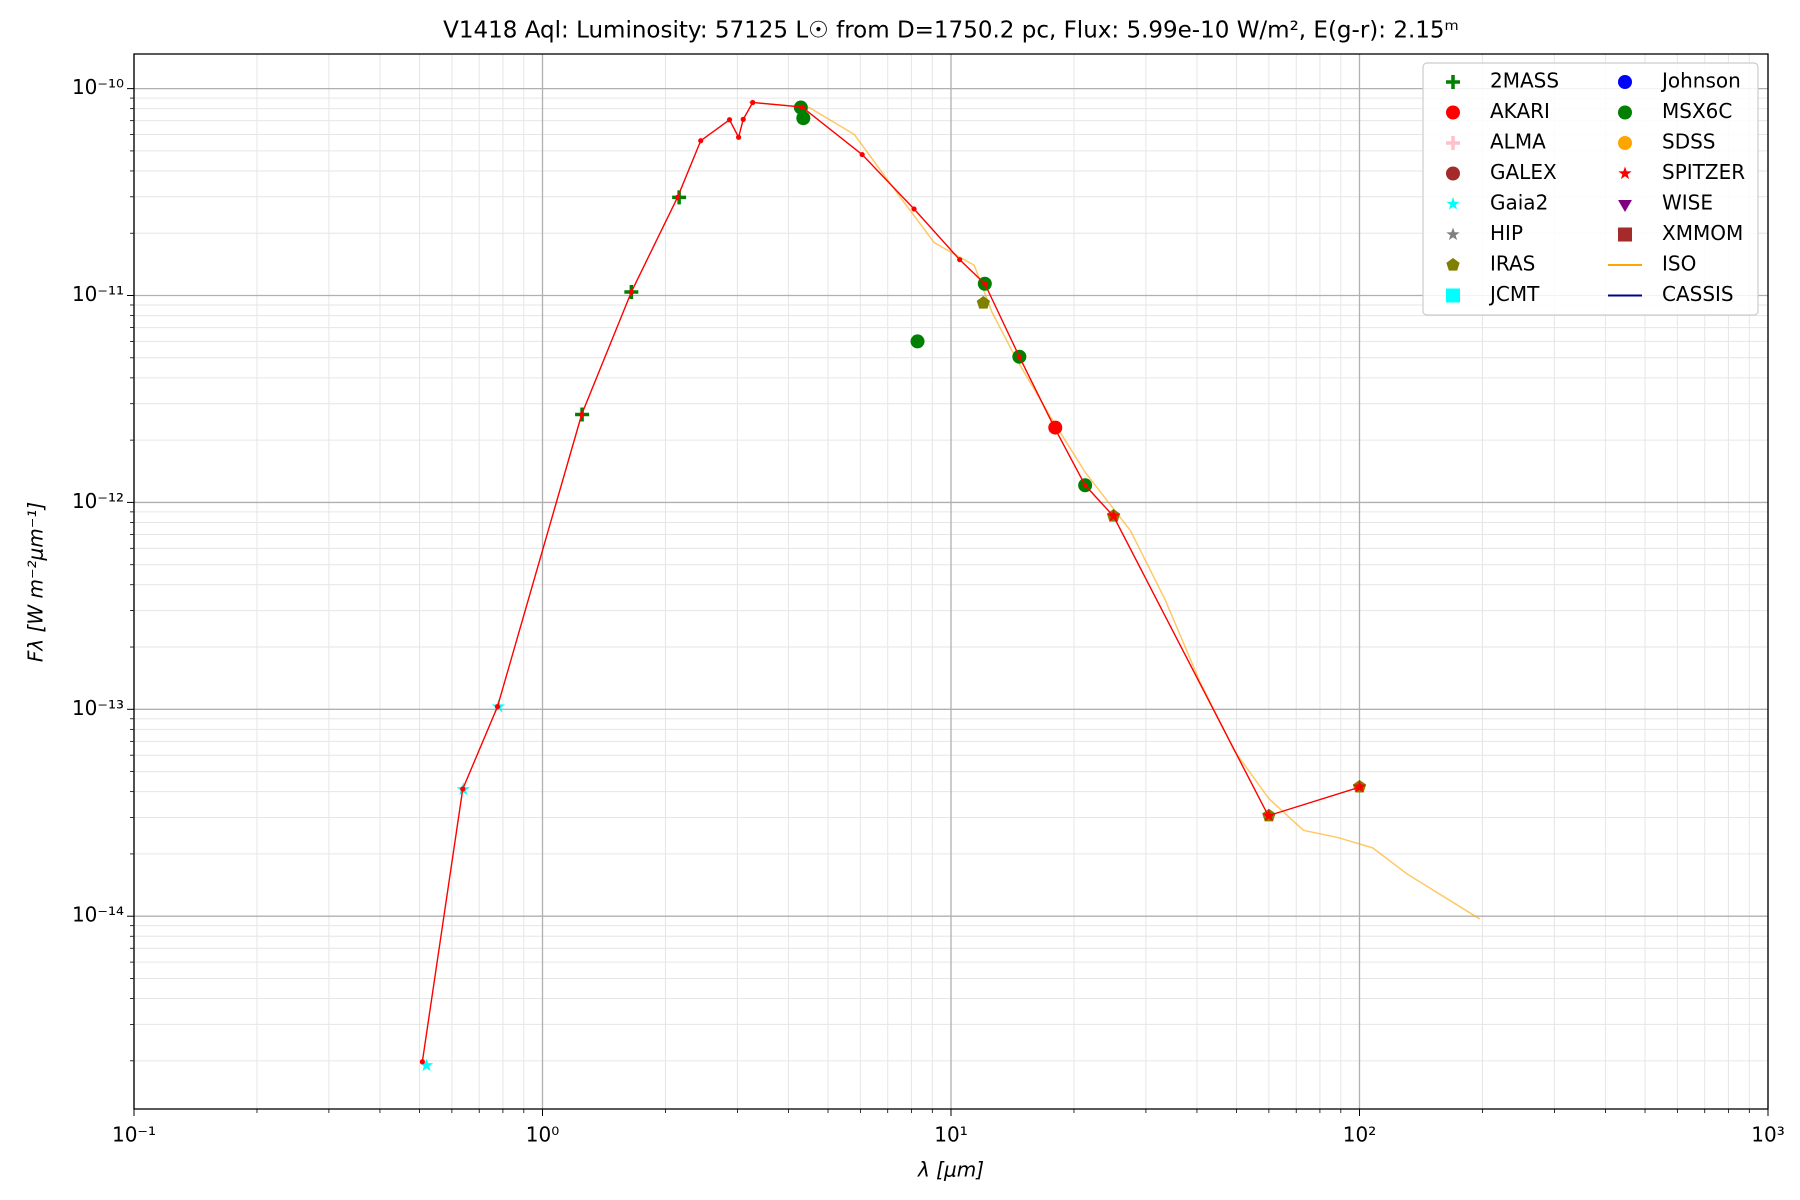  I want to click on legend-label: ALMA, so click(1518, 142).